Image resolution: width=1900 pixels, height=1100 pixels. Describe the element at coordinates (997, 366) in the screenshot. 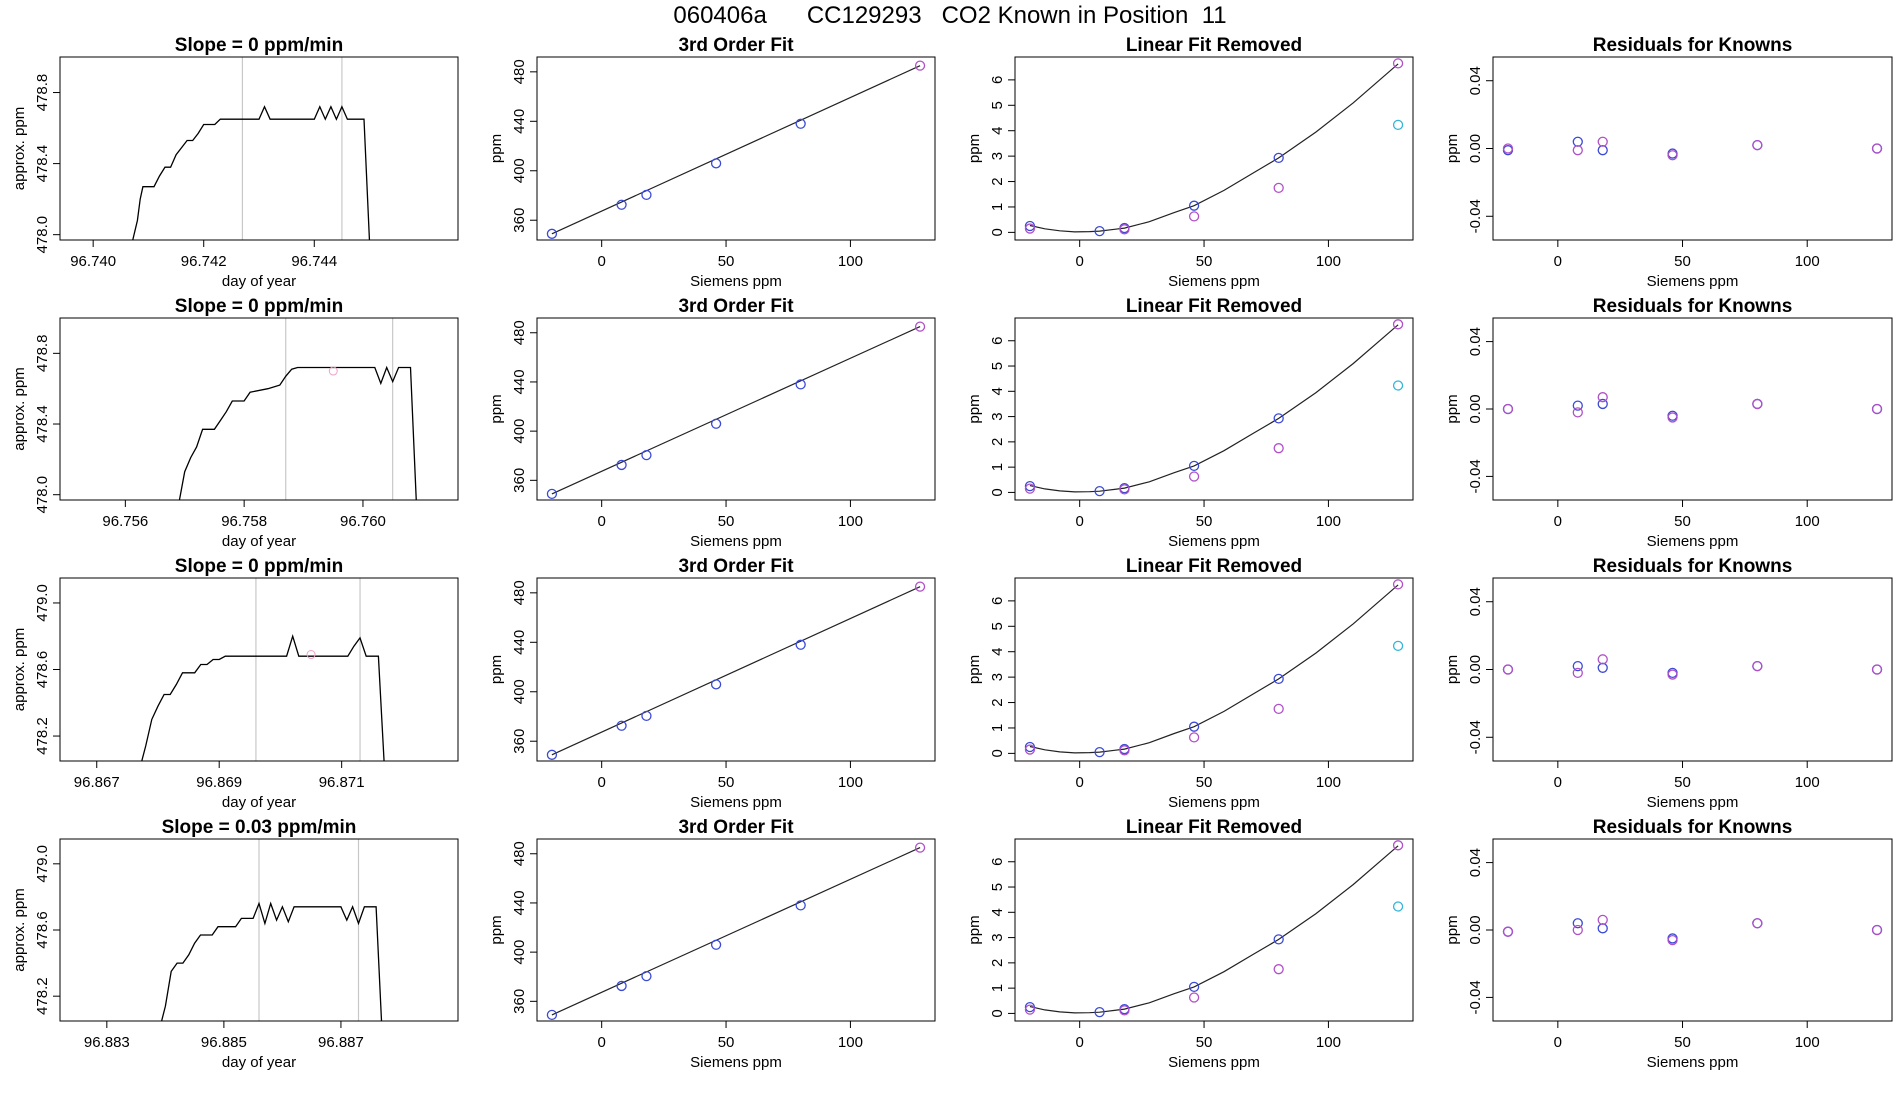

I see `y-tick-label: 5` at that location.